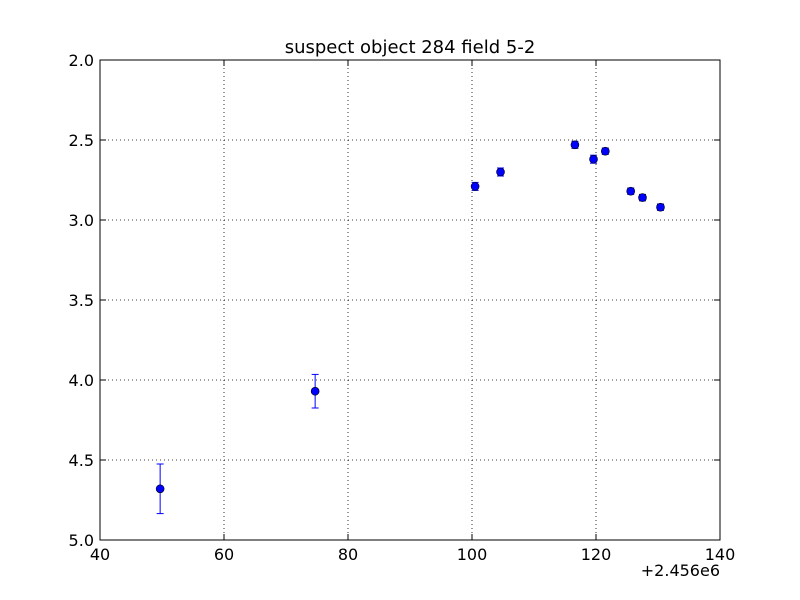 Image resolution: width=800 pixels, height=600 pixels. What do you see at coordinates (348, 554) in the screenshot?
I see `x-tick-label: 80` at bounding box center [348, 554].